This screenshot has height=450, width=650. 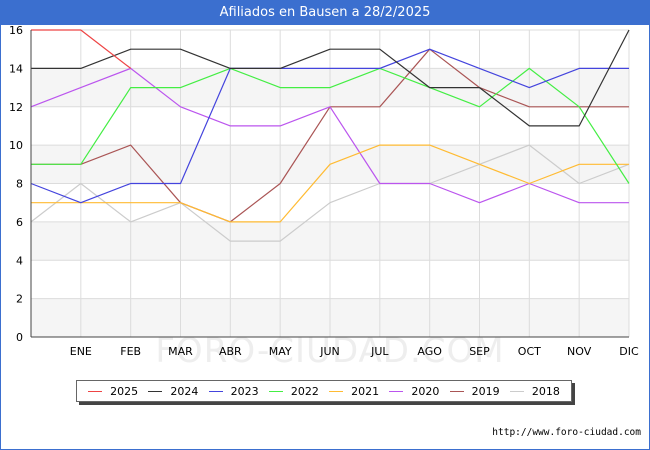 I want to click on legend-item-2023: 2023, so click(x=233, y=391).